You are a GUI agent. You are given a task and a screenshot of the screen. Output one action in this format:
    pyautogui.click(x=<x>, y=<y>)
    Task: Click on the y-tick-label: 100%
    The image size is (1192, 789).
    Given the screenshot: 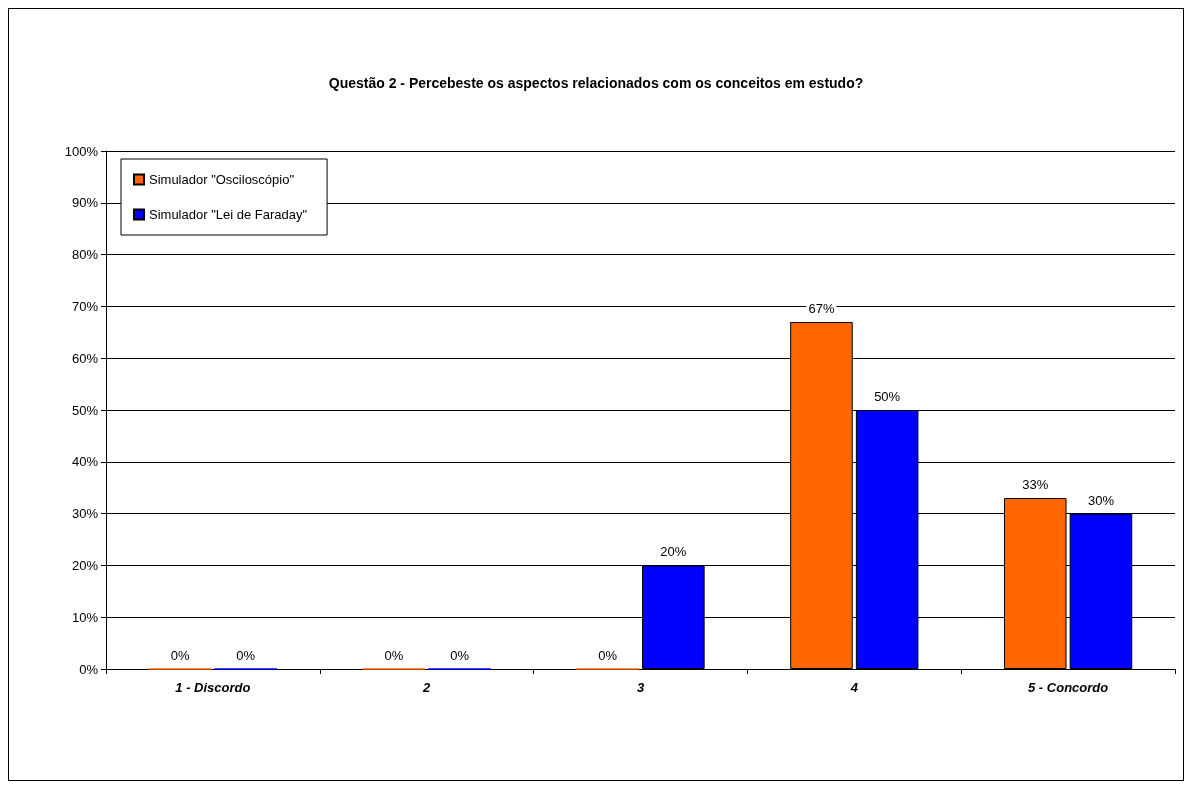 What is the action you would take?
    pyautogui.click(x=81, y=151)
    